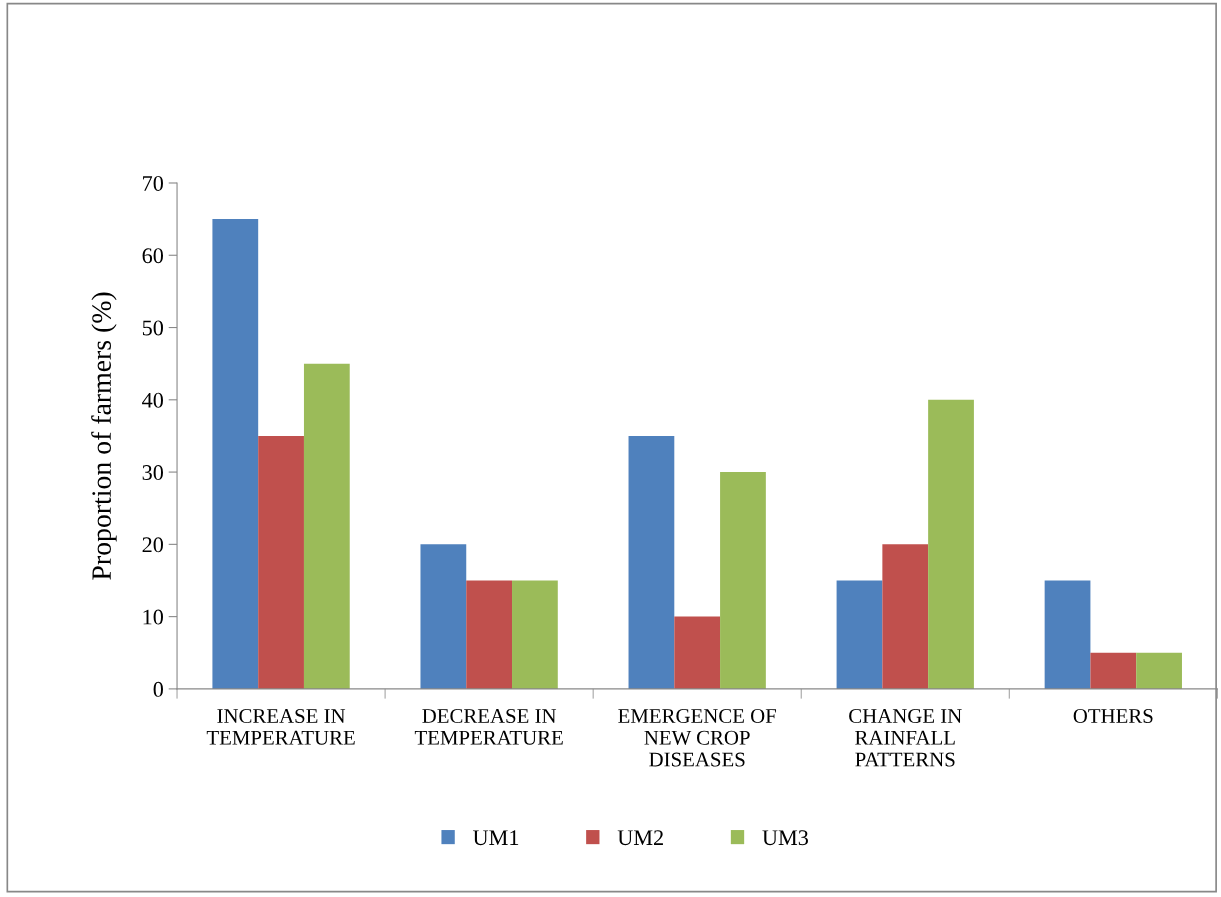  Describe the element at coordinates (152, 328) in the screenshot. I see `y-tick-label: 50` at that location.